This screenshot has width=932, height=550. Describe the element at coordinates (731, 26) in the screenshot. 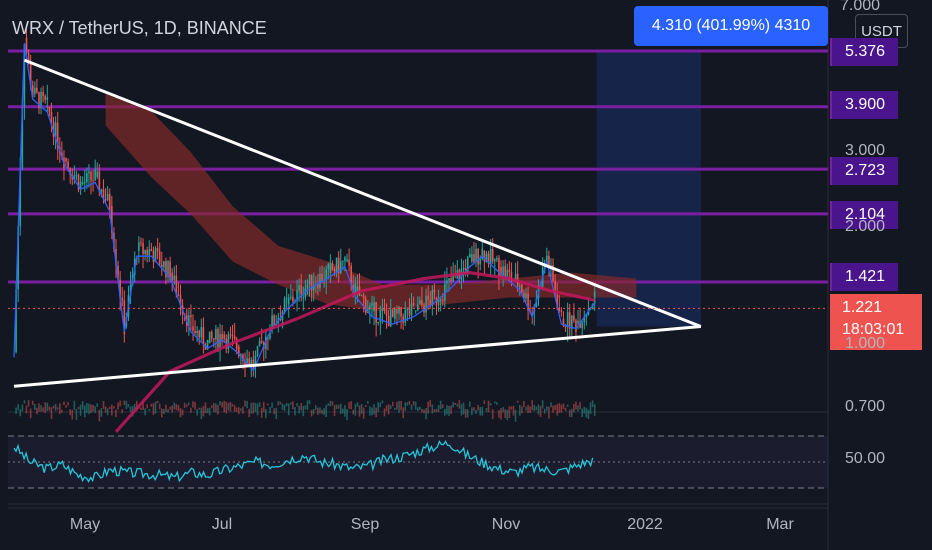

I see `measure-badge: 4.310 (401.99%) 4310` at that location.